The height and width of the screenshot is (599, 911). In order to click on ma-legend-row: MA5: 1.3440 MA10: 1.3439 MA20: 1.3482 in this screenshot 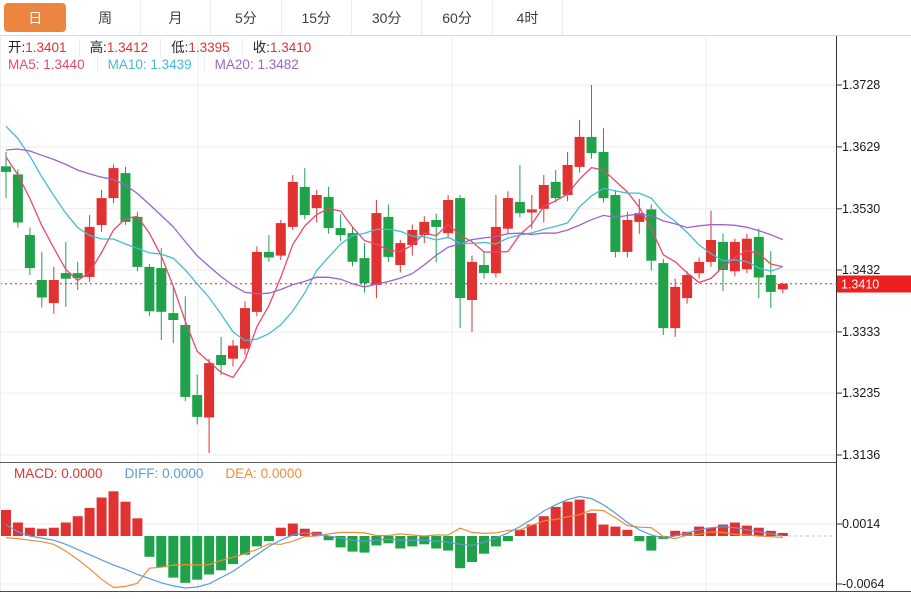, I will do `click(170, 64)`.